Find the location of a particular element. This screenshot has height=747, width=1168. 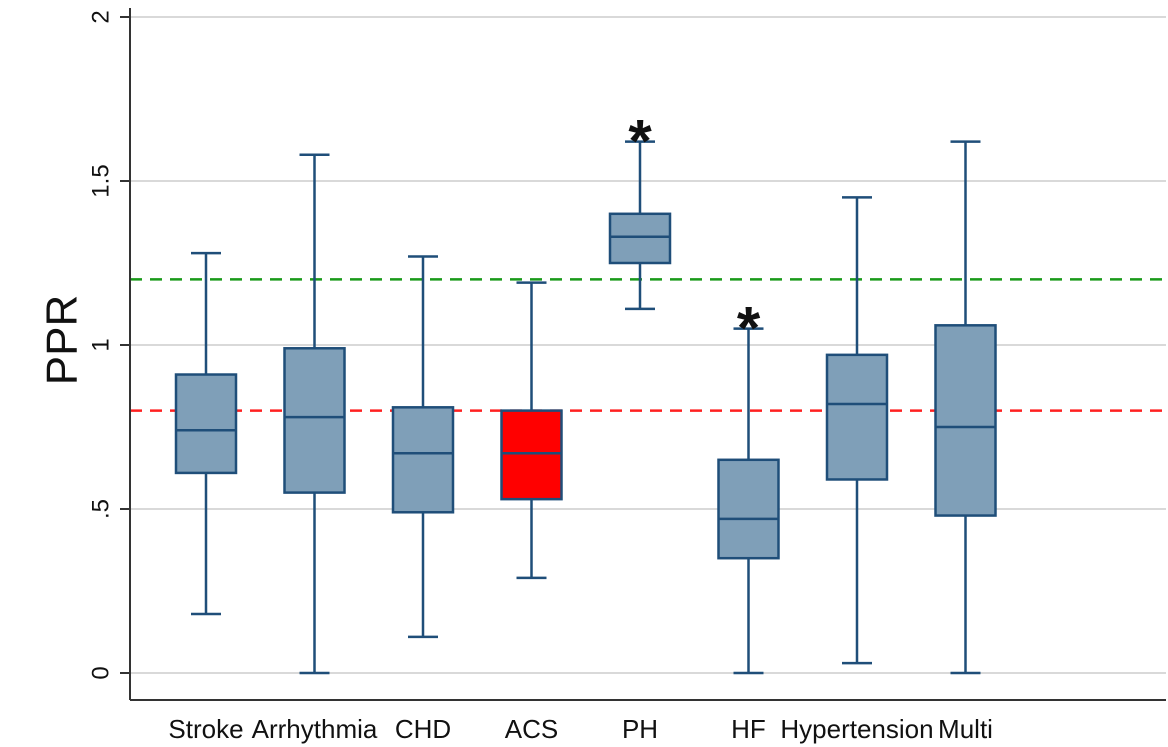

box-group-hypertension is located at coordinates (857, 430).